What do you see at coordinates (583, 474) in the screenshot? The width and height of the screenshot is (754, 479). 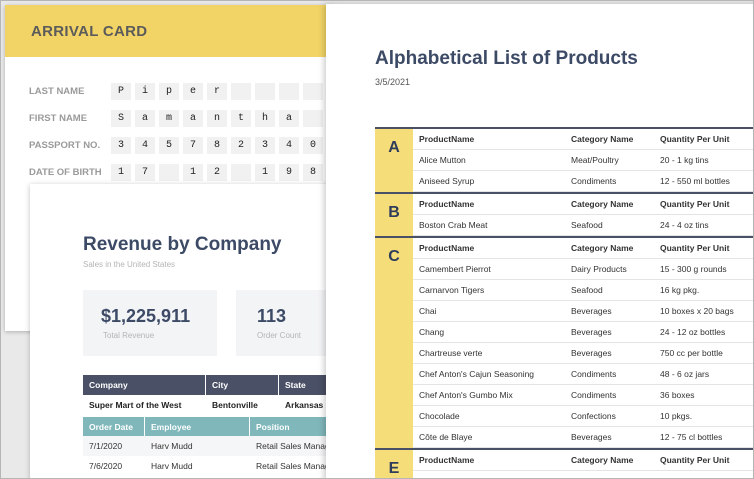 I see `product-row: Escargots de BourgogneSeafood24 pieces` at bounding box center [583, 474].